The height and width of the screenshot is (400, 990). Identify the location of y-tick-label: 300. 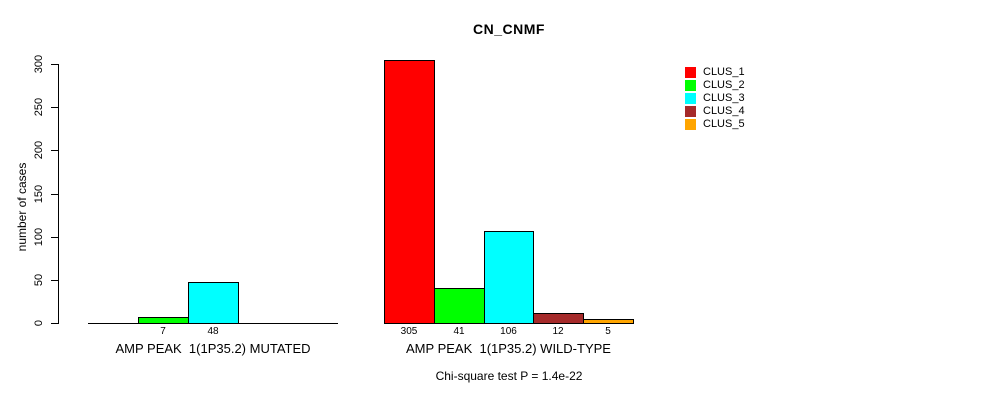
(39, 64).